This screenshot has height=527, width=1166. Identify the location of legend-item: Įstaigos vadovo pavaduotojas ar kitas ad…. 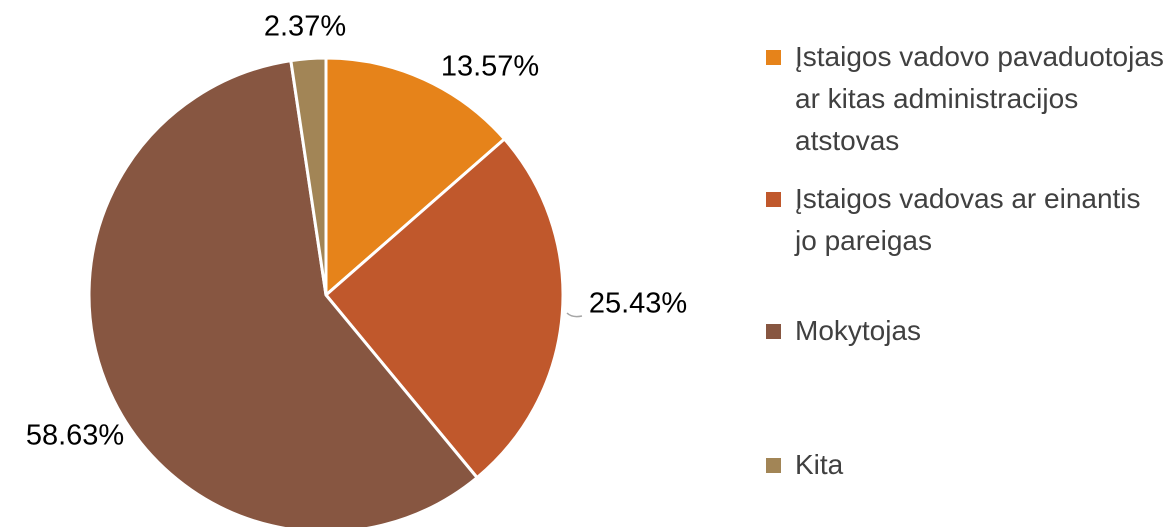
(965, 99).